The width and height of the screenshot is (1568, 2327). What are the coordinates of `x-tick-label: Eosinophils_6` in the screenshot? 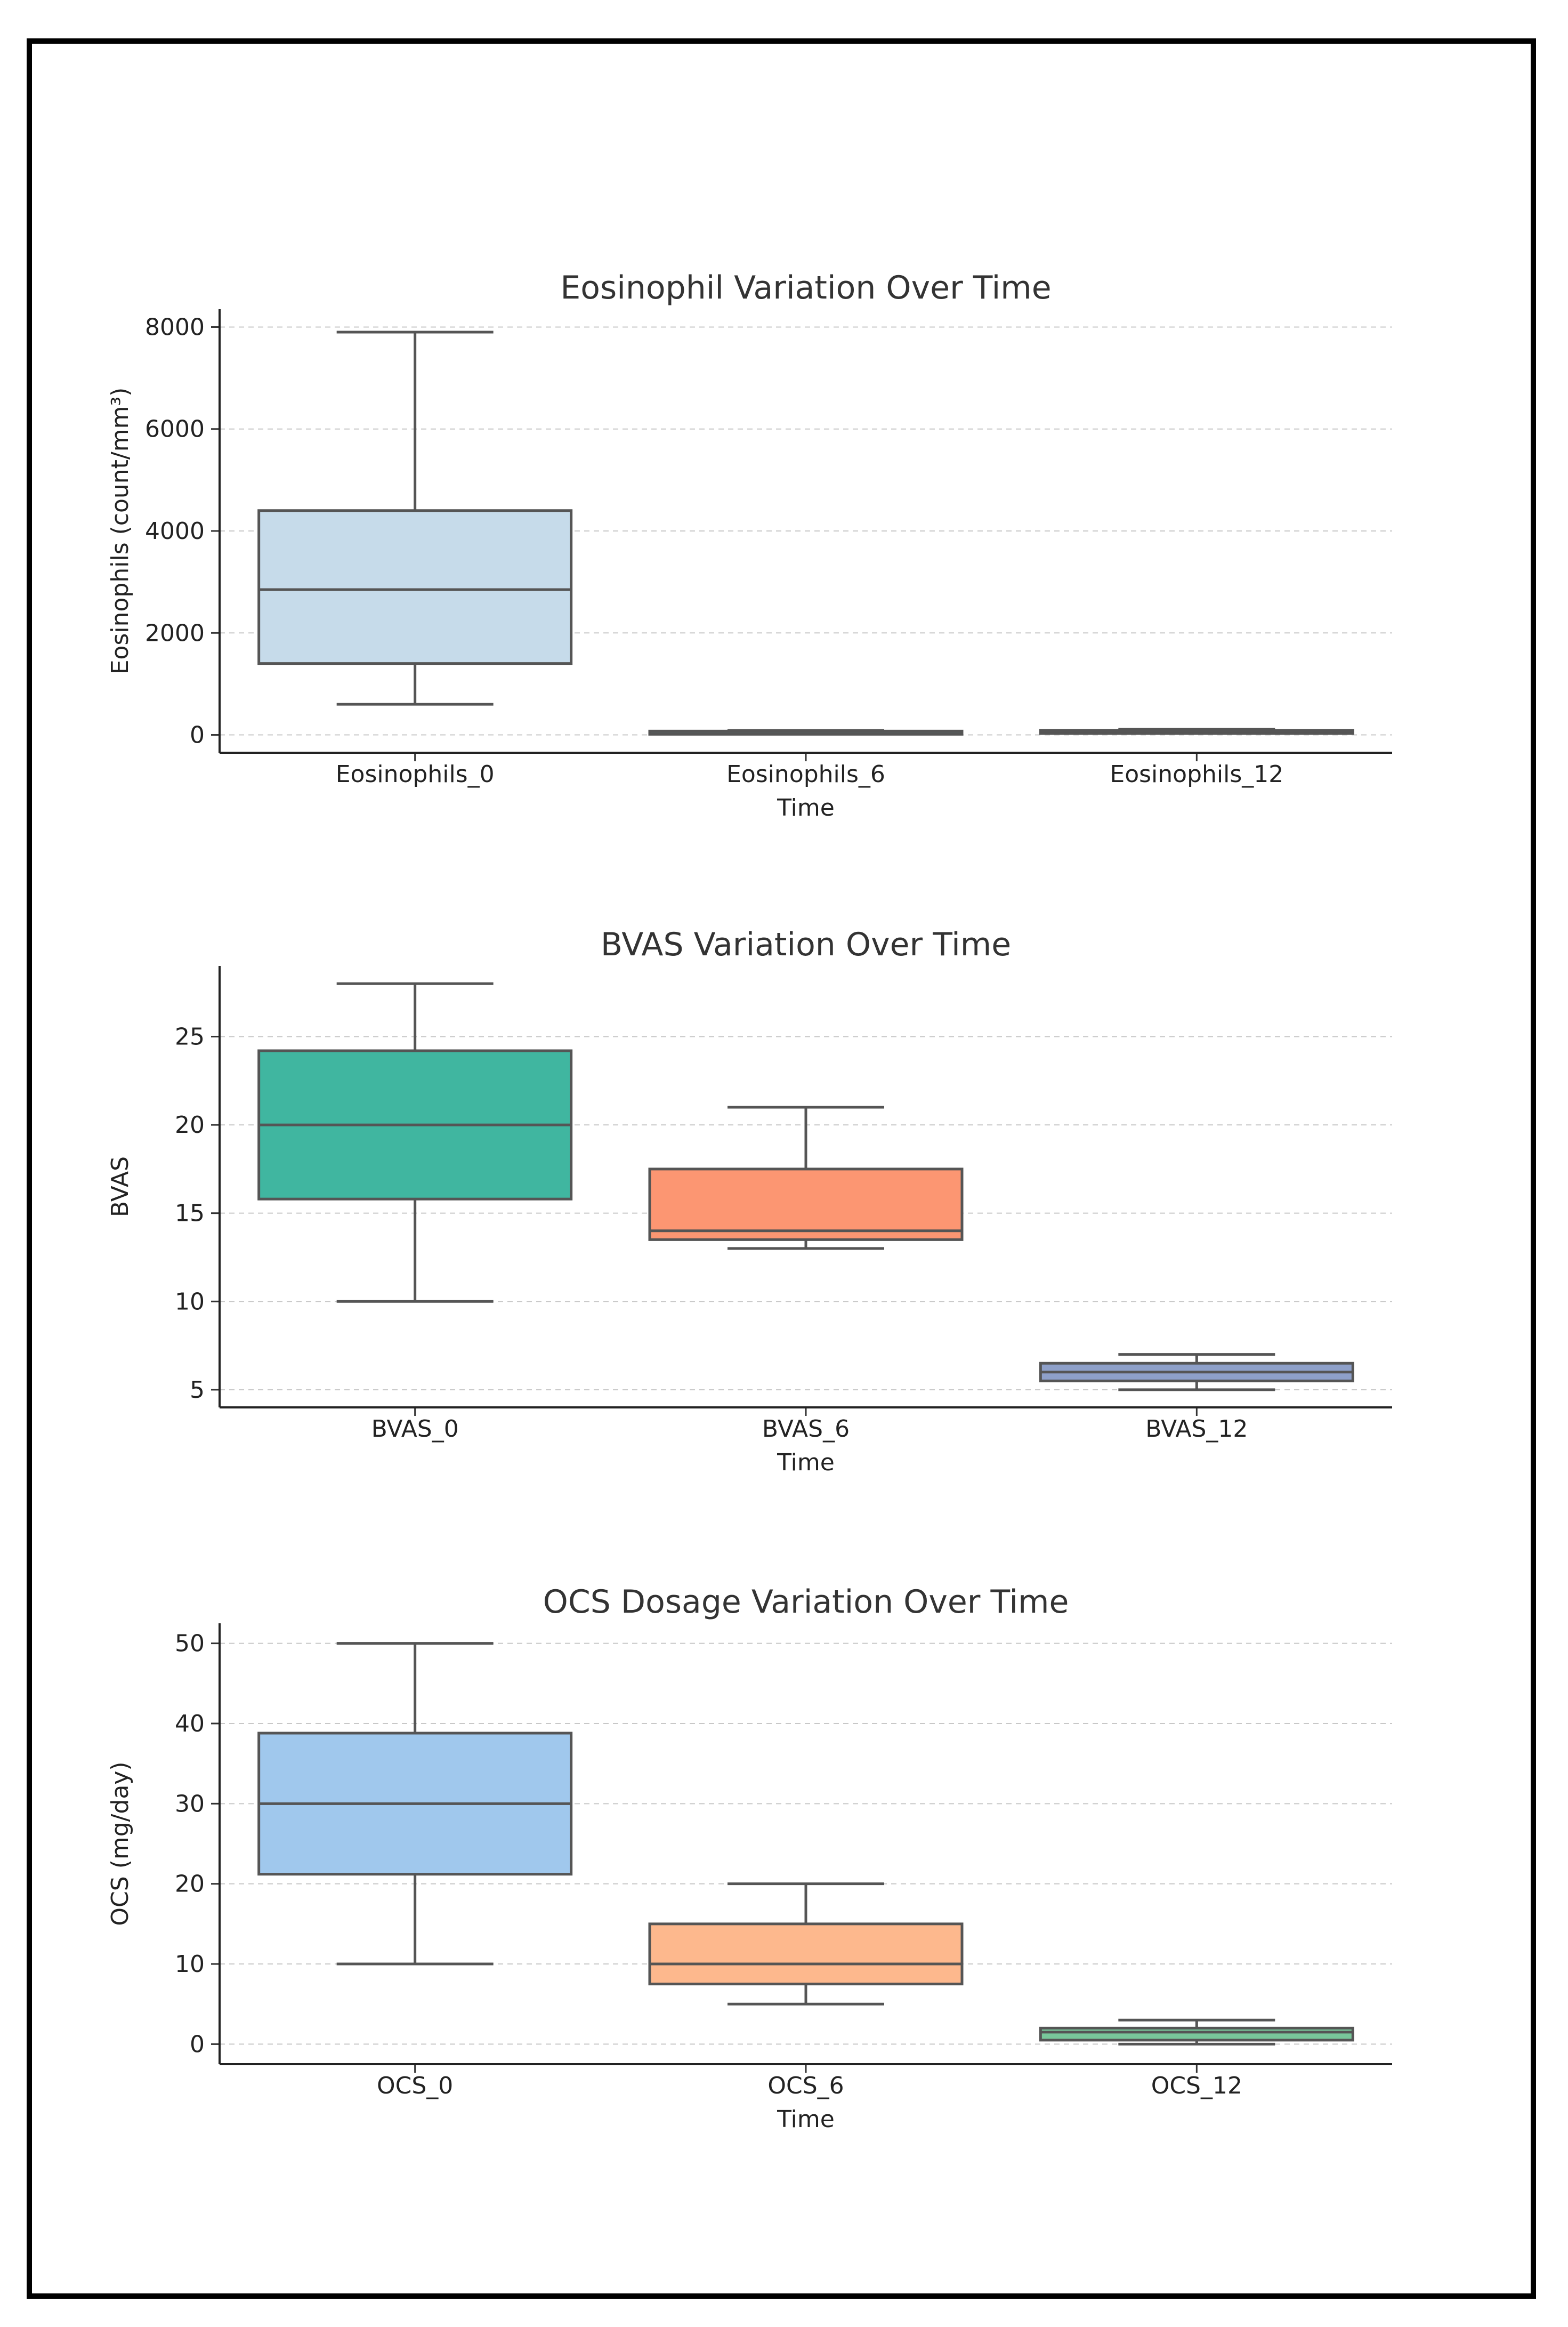 It's located at (805, 774).